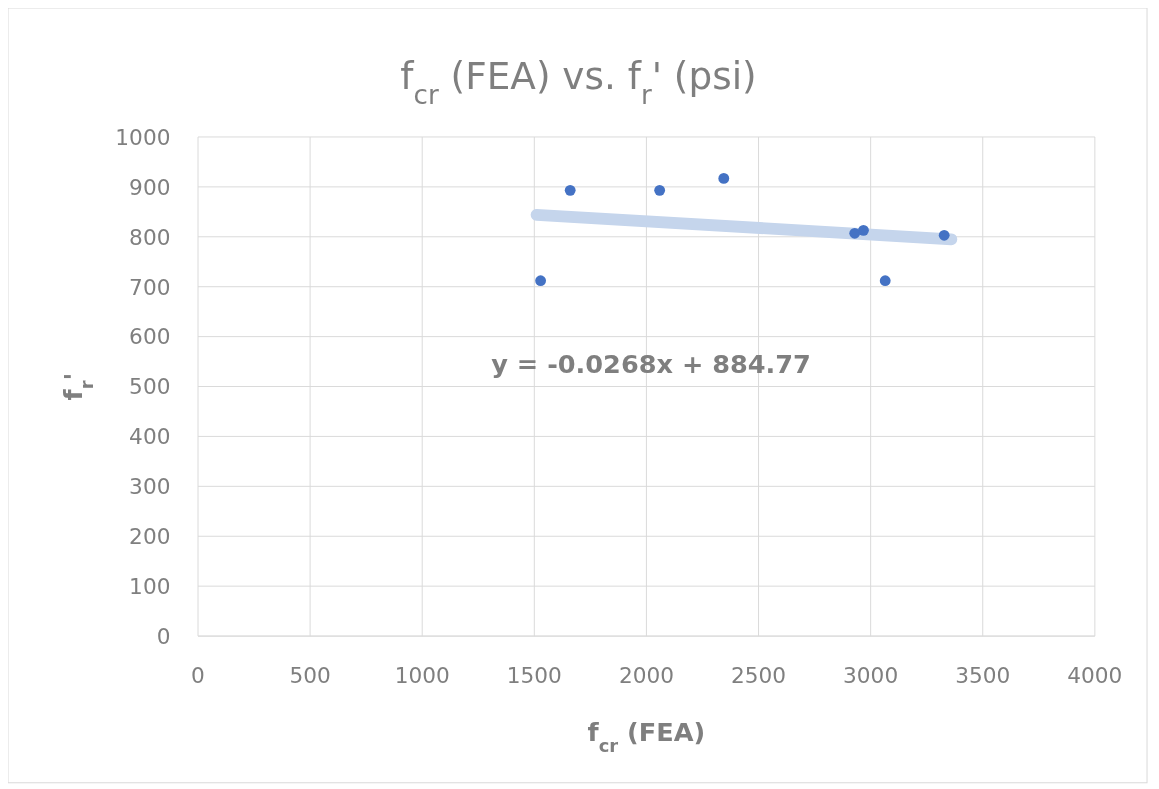 The width and height of the screenshot is (1159, 789). Describe the element at coordinates (534, 676) in the screenshot. I see `x-tick-label: 1500` at that location.